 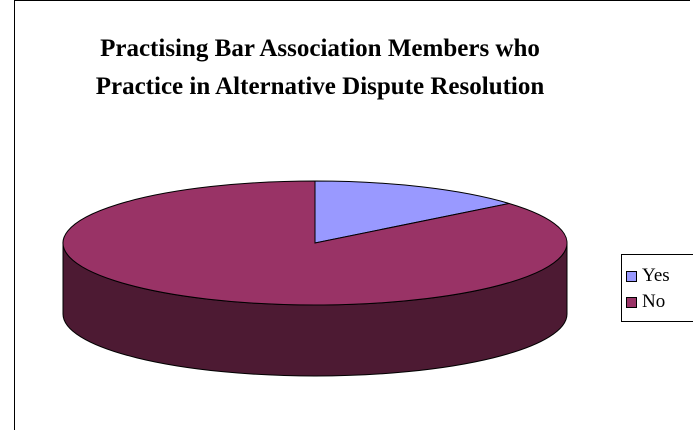 What do you see at coordinates (656, 275) in the screenshot?
I see `legend-label-yes: Yes` at bounding box center [656, 275].